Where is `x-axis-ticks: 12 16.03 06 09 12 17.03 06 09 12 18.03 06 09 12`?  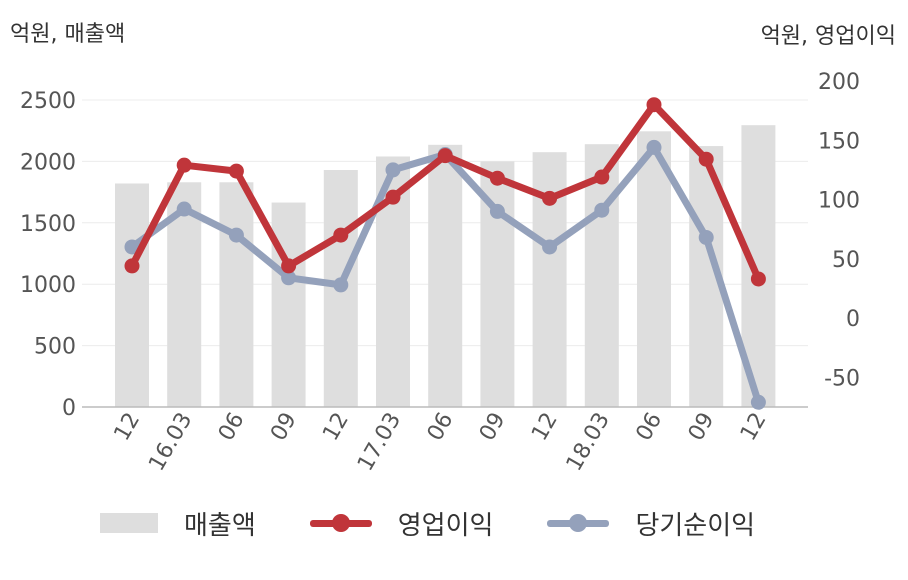 x-axis-ticks: 12 16.03 06 09 12 17.03 06 09 12 18.03 06 09 12 is located at coordinates (441, 442).